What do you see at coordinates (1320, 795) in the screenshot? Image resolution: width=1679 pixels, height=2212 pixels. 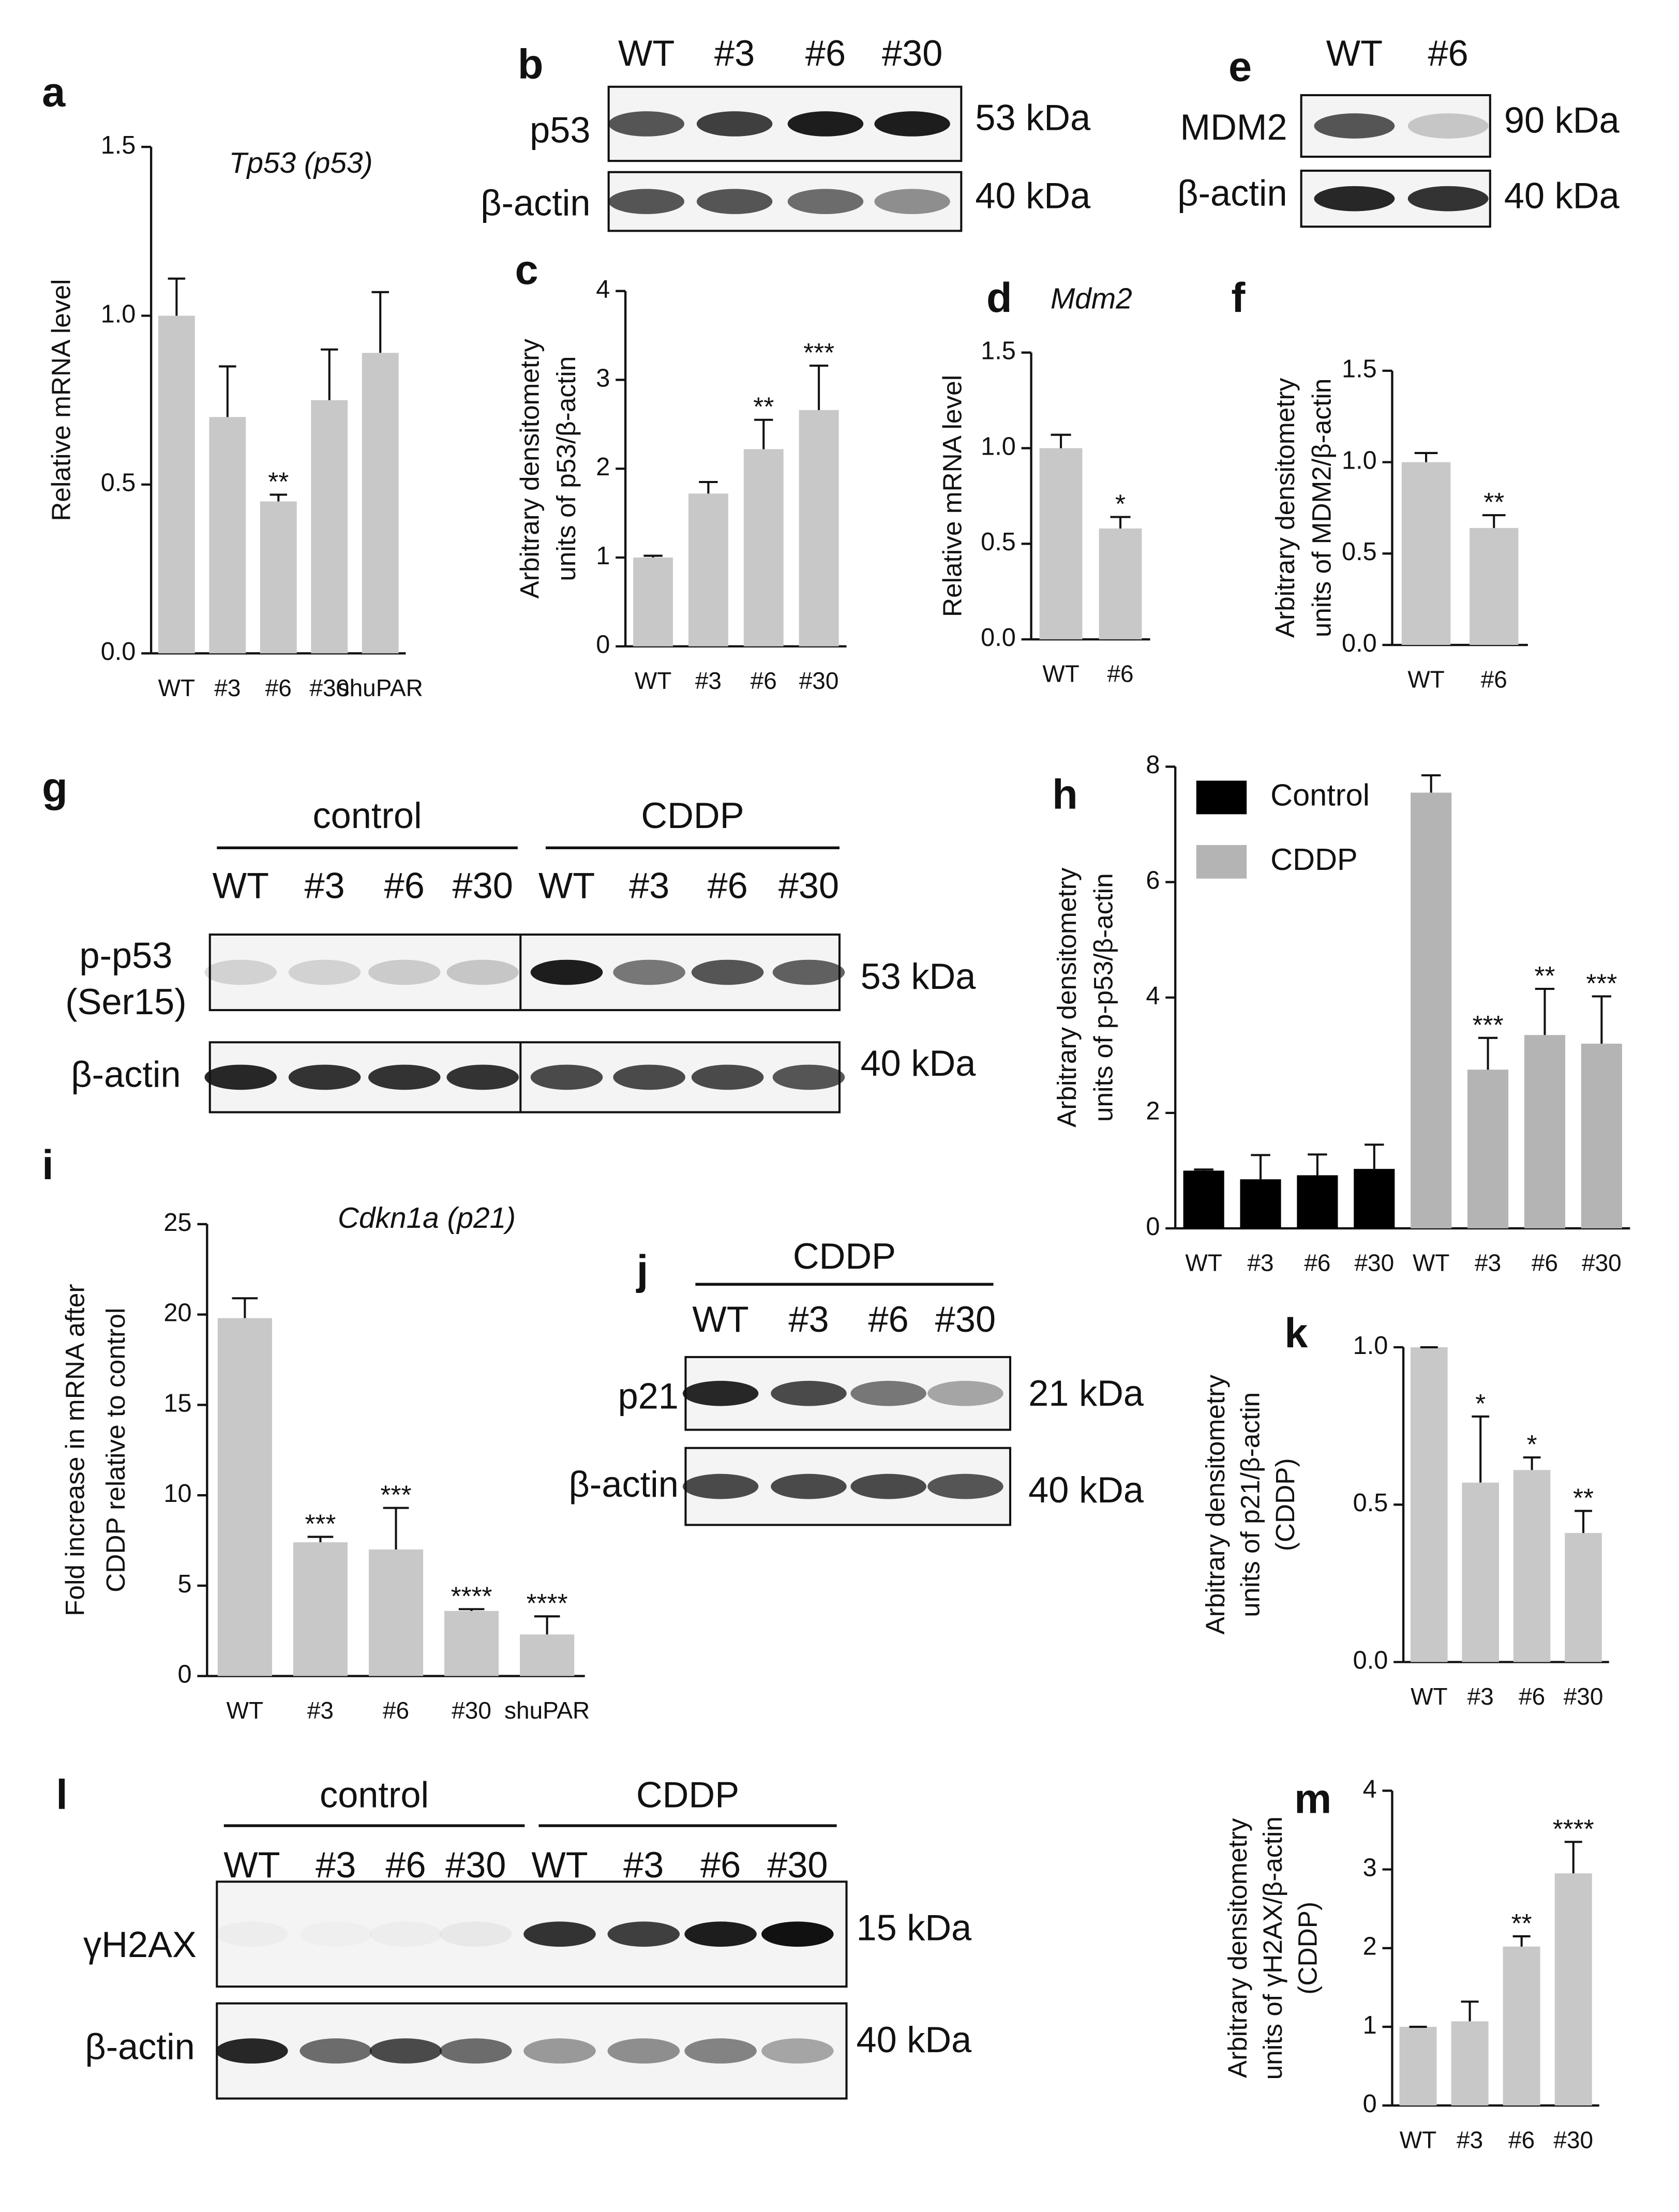 I see `legend-label: Control` at bounding box center [1320, 795].